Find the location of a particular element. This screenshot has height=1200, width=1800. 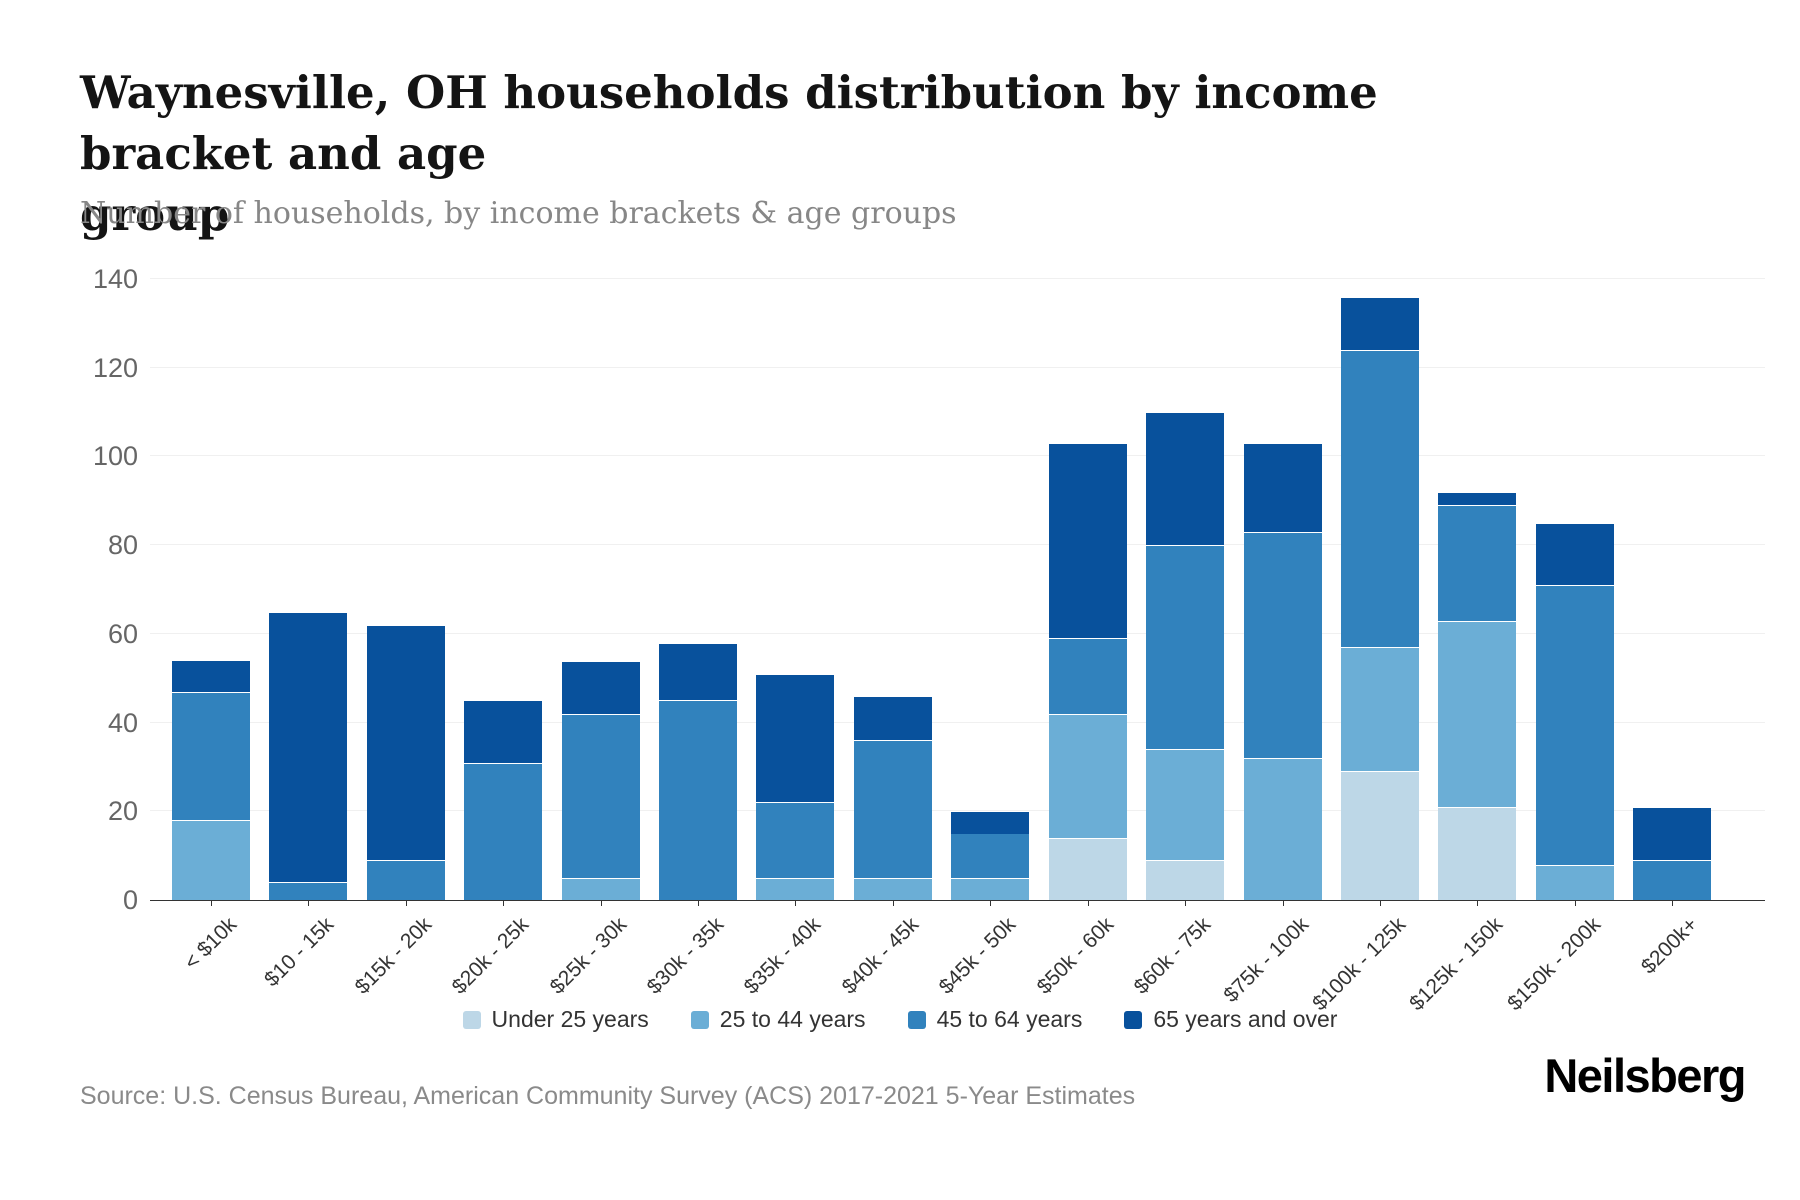

y-axis-label: 140 is located at coordinates (115, 279).